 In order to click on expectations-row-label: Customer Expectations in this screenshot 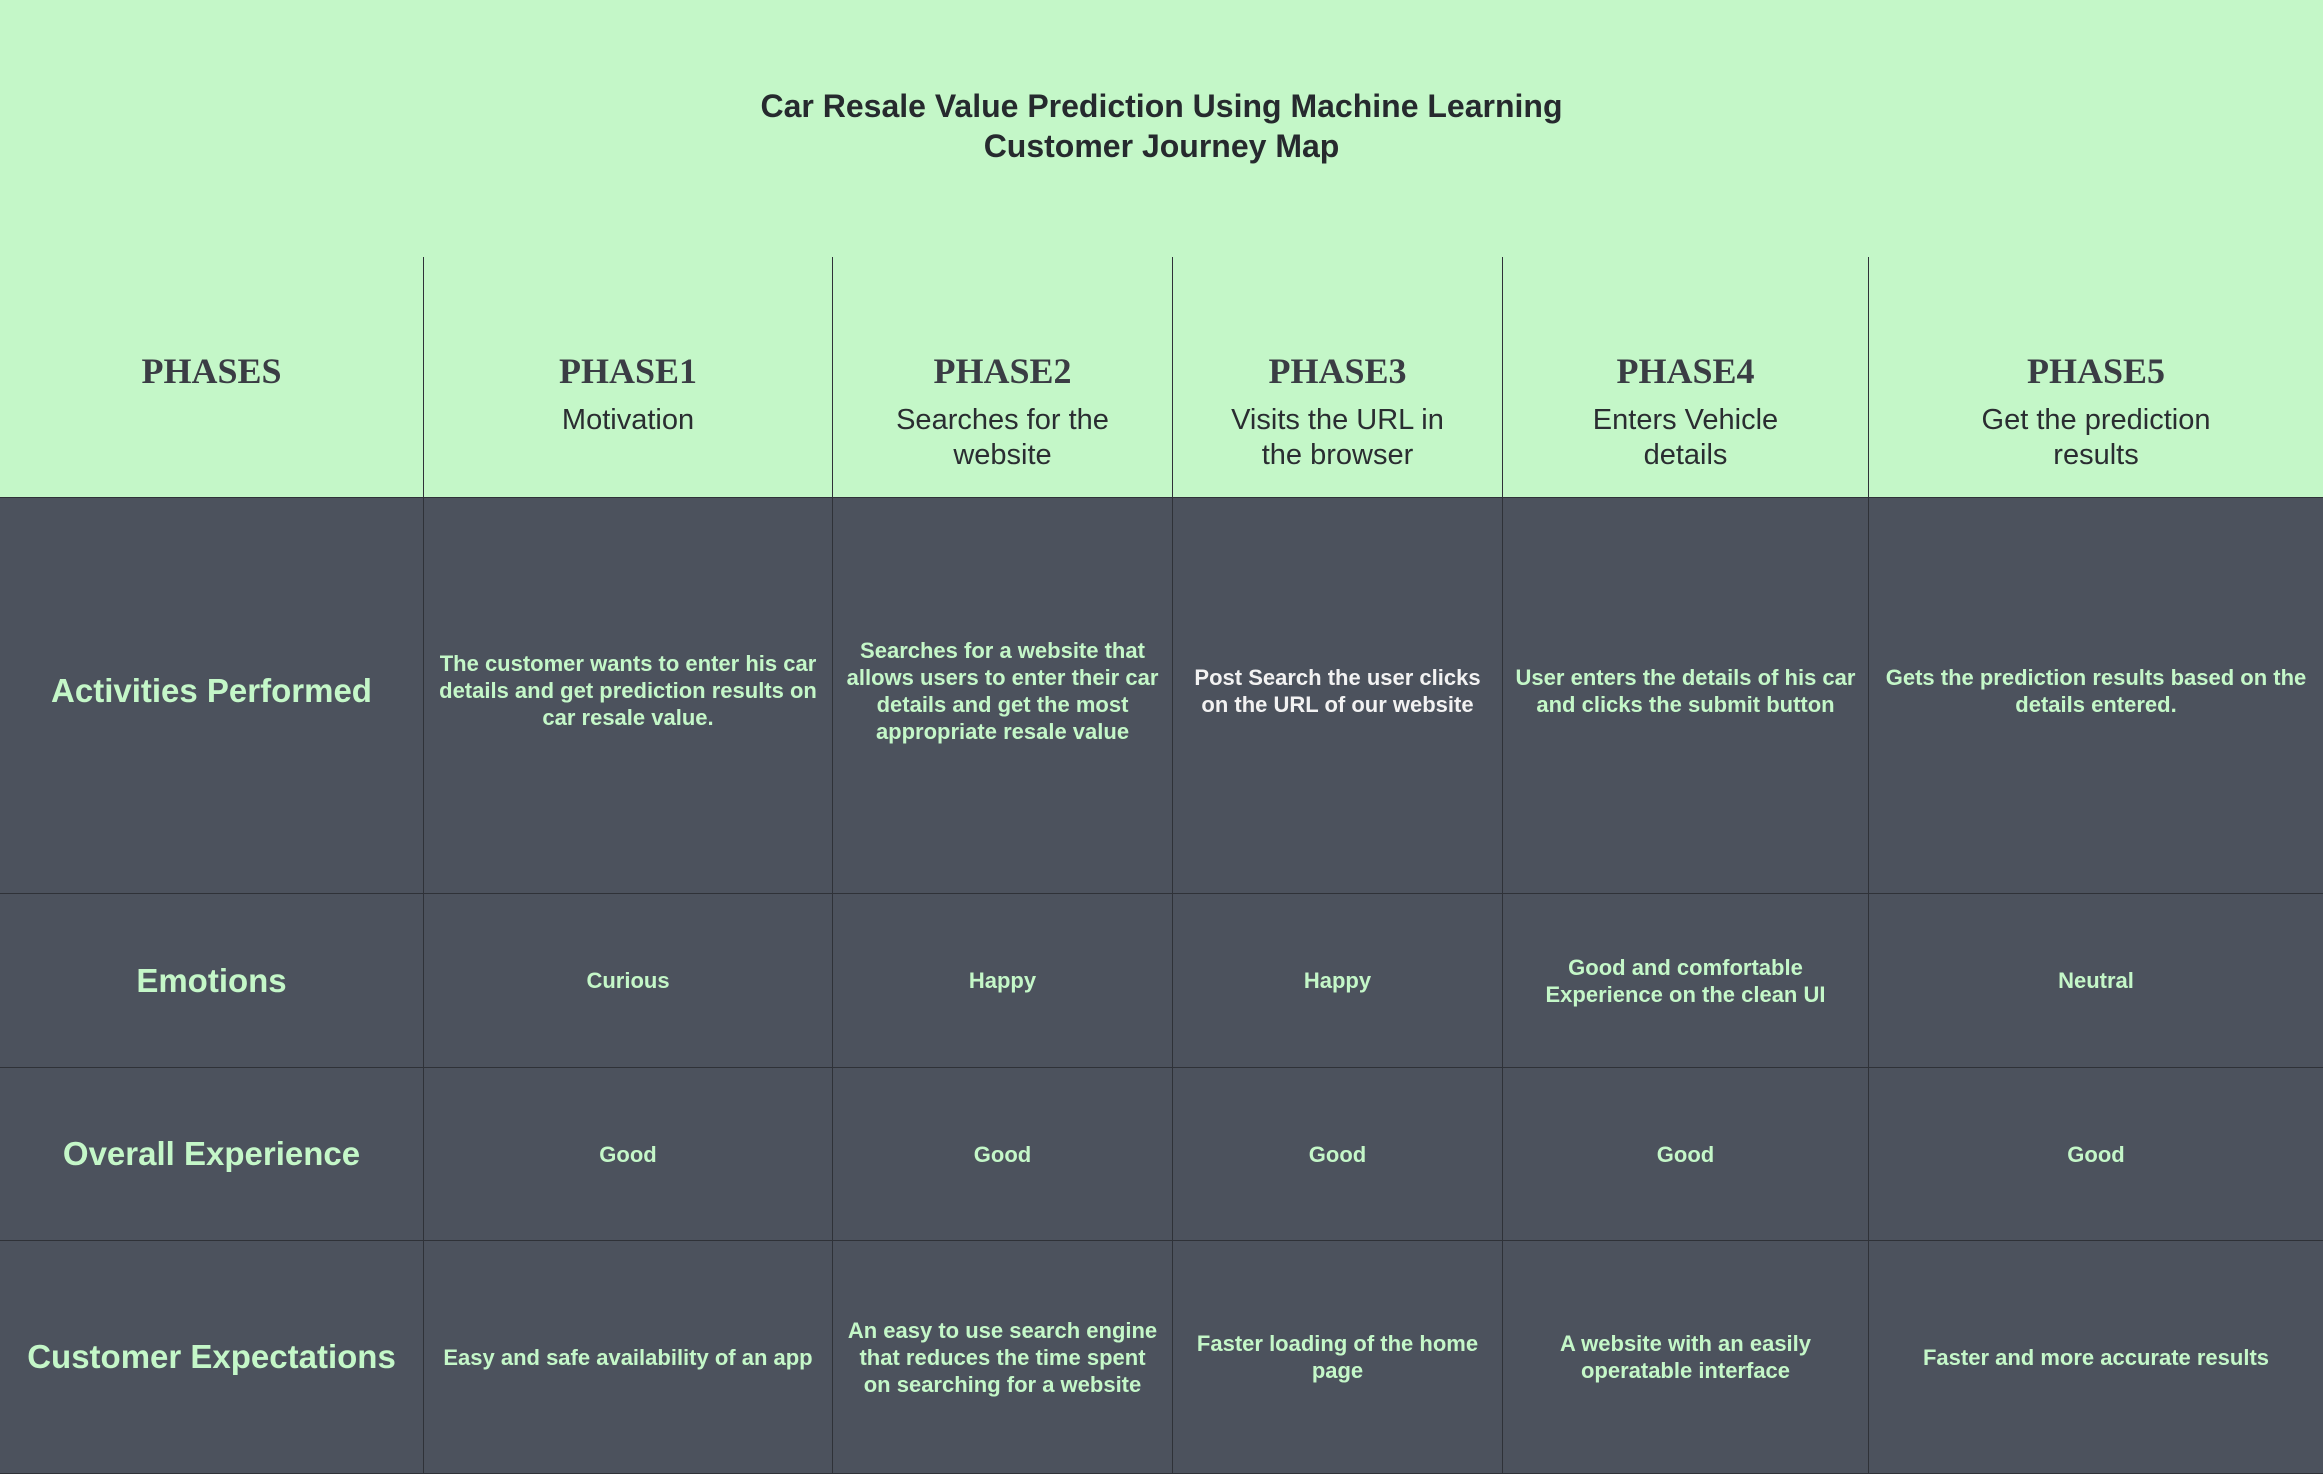, I will do `click(211, 1356)`.